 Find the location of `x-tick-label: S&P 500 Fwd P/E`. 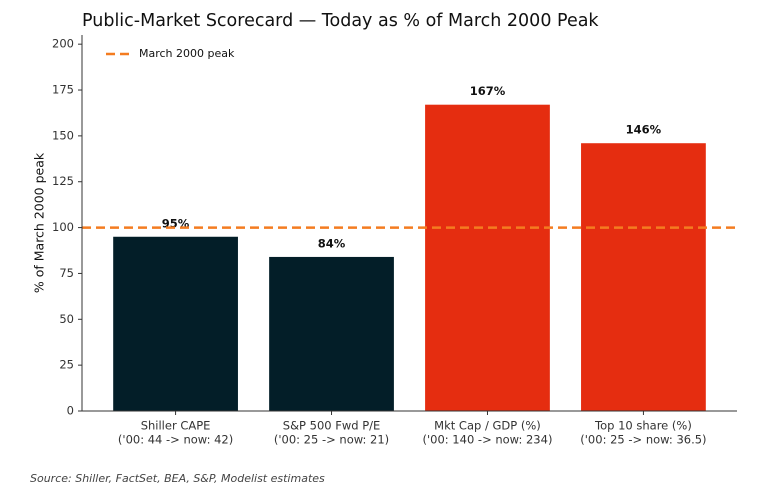

x-tick-label: S&P 500 Fwd P/E is located at coordinates (332, 426).